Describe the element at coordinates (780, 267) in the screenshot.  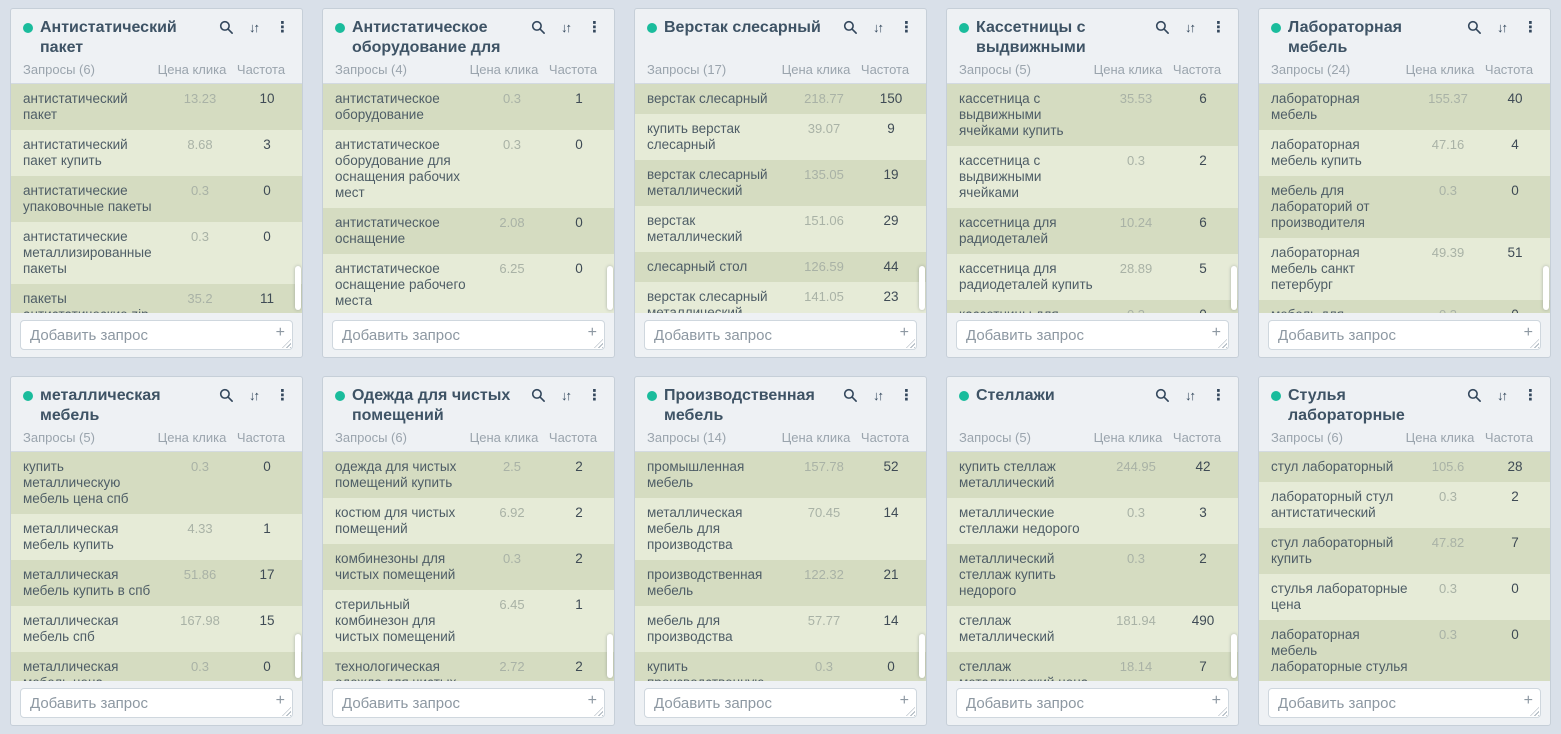
I see `query-row: слесарный стол 126.59 44` at that location.